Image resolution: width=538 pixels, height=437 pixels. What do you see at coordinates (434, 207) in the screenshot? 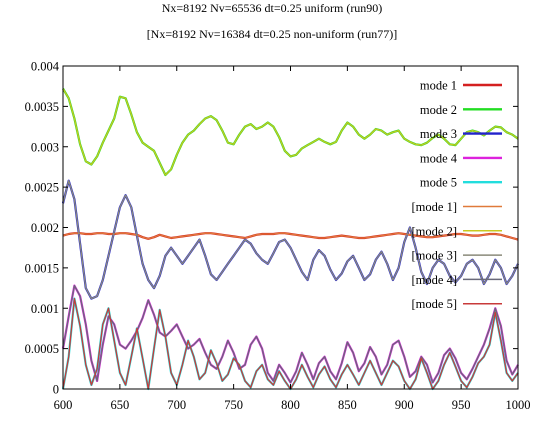
I see `legend-label-bracket-mode-1: [mode 1]` at bounding box center [434, 207].